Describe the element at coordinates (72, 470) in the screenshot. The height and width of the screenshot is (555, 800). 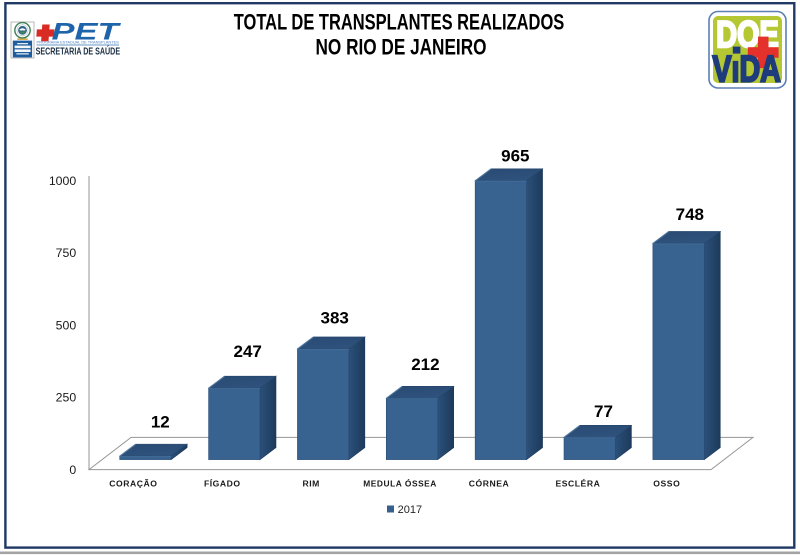
I see `svg-text: 0` at that location.